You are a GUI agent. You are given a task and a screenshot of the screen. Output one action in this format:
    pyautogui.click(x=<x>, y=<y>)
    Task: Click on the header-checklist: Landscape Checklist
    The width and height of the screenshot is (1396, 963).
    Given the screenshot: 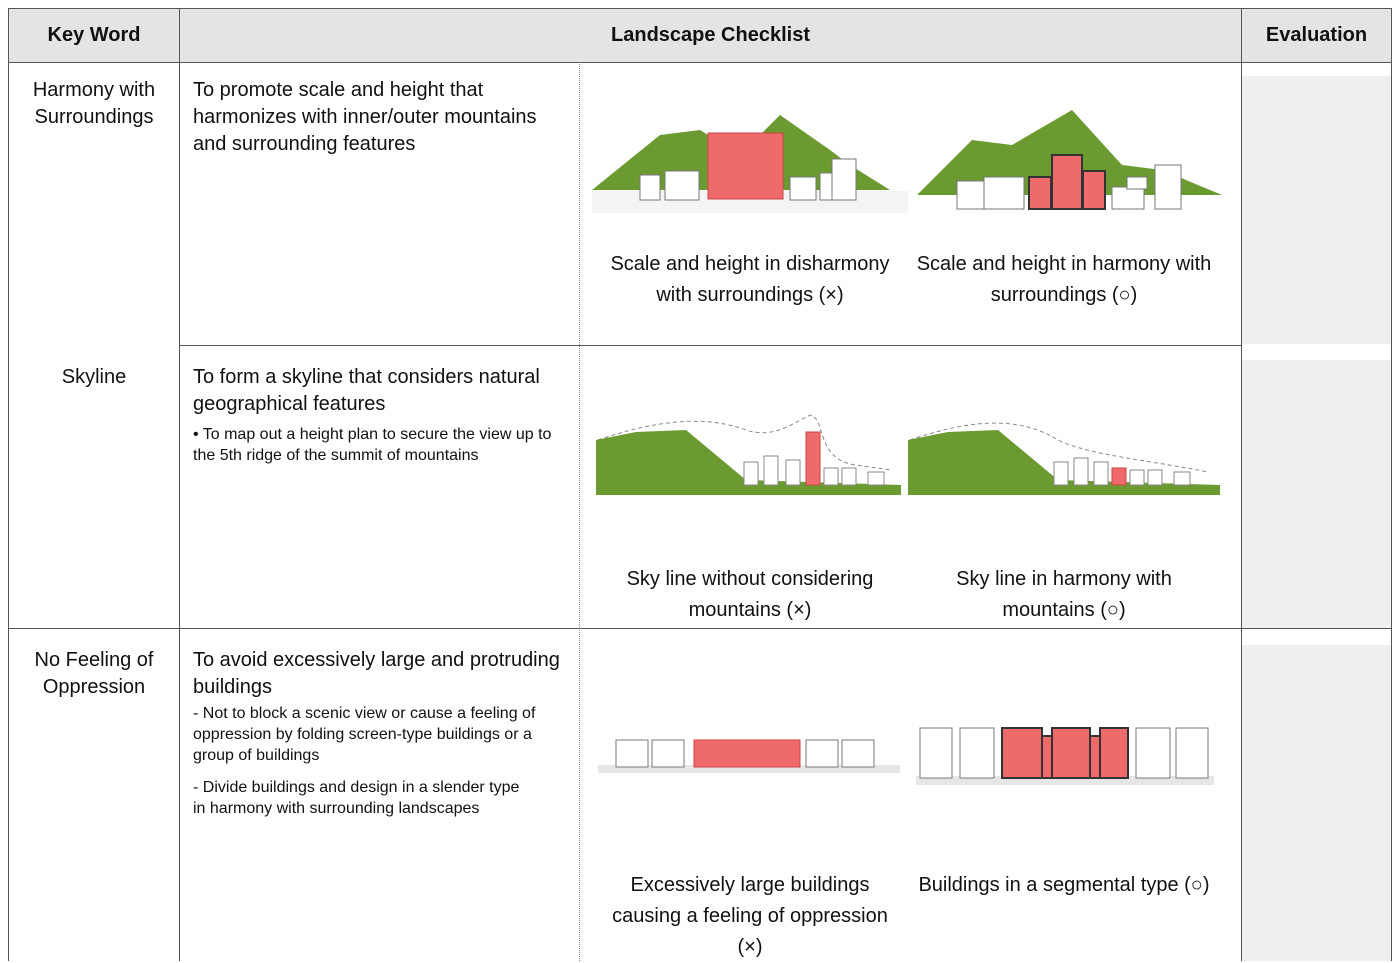 What is the action you would take?
    pyautogui.click(x=710, y=35)
    